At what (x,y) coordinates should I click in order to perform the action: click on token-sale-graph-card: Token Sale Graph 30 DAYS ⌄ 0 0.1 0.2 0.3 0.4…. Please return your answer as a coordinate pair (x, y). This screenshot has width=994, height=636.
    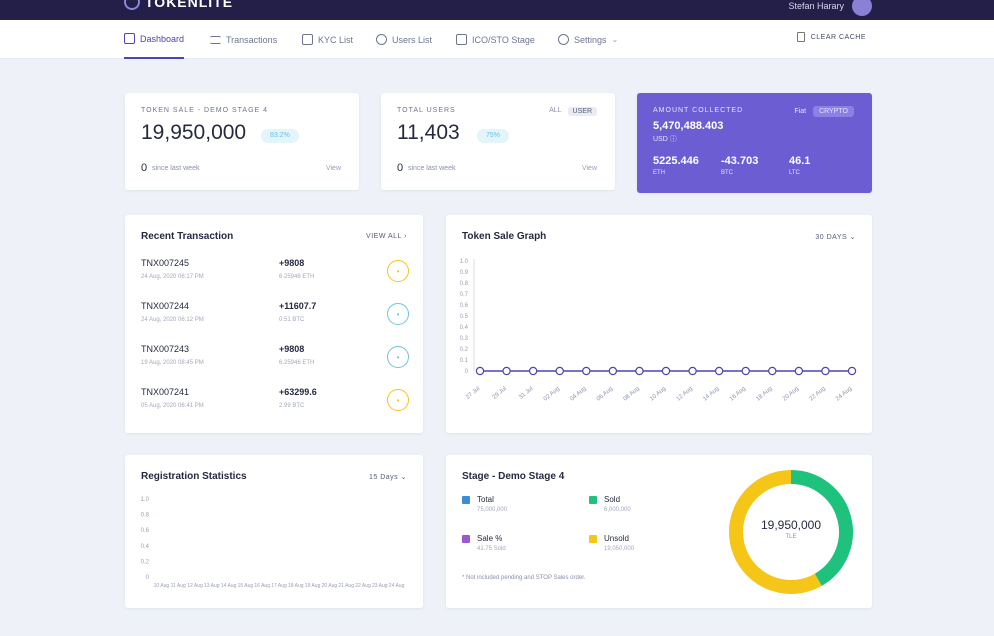
    Looking at the image, I should click on (659, 324).